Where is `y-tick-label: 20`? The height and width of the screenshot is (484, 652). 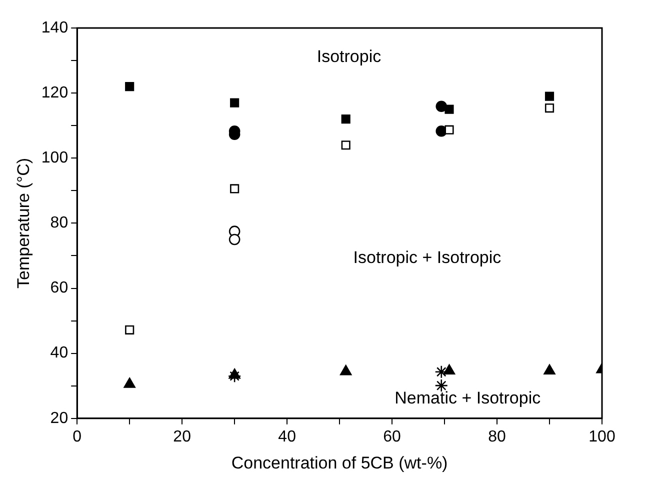 y-tick-label: 20 is located at coordinates (59, 418).